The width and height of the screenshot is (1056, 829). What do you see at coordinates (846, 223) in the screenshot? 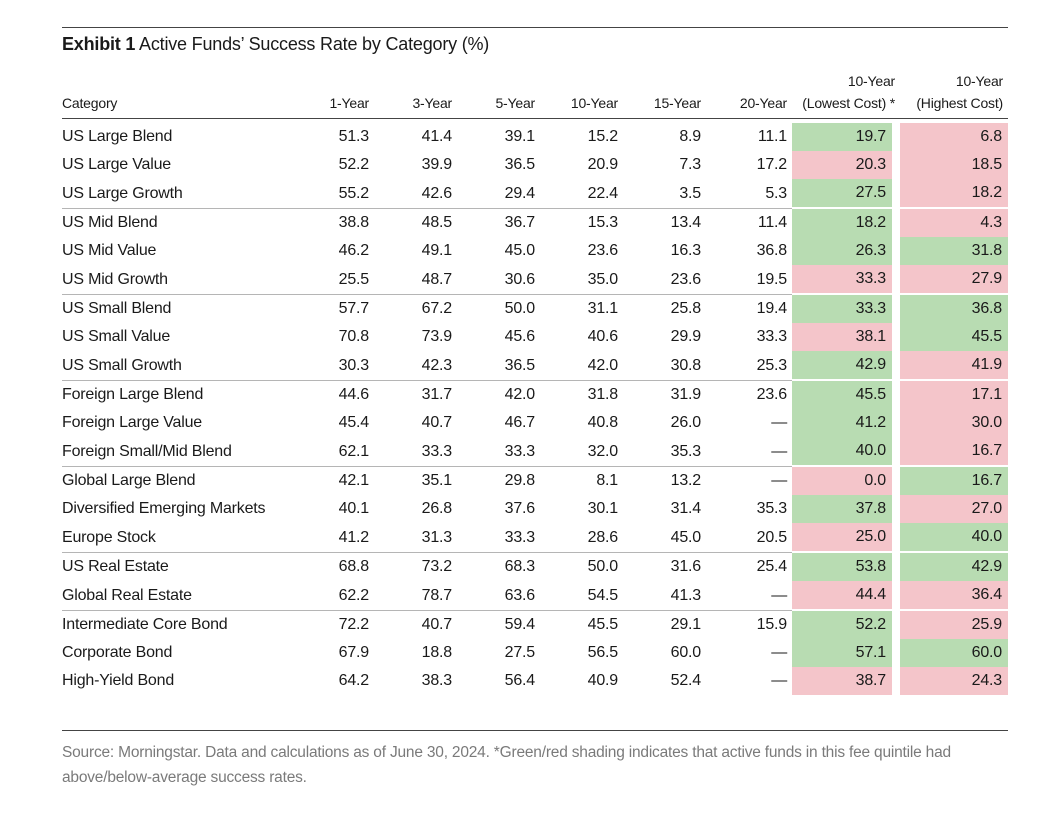
I see `lowest-cost-cell: 18.2` at bounding box center [846, 223].